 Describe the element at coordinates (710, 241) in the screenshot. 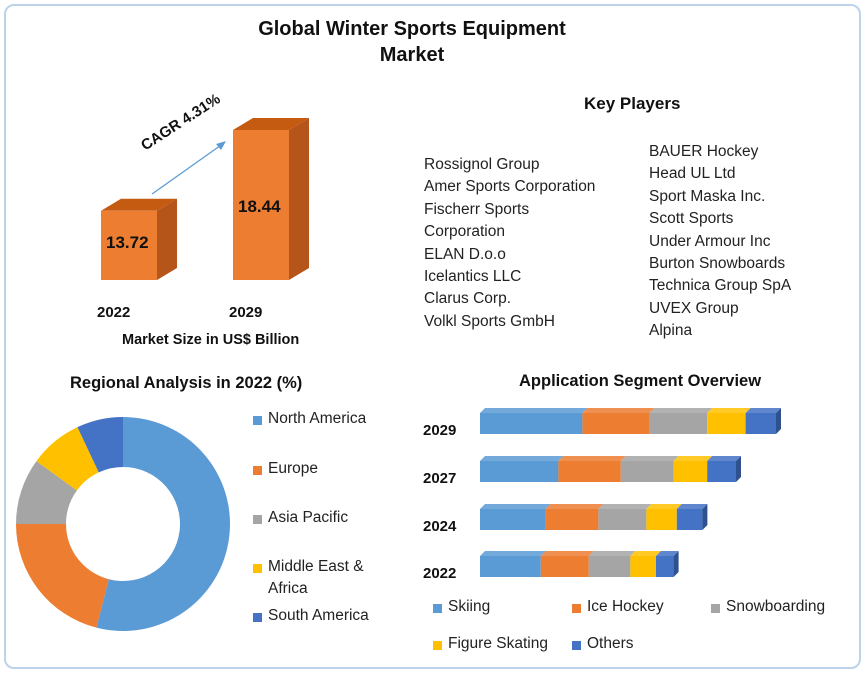

I see `key-player-item: Under Armour Inc` at that location.